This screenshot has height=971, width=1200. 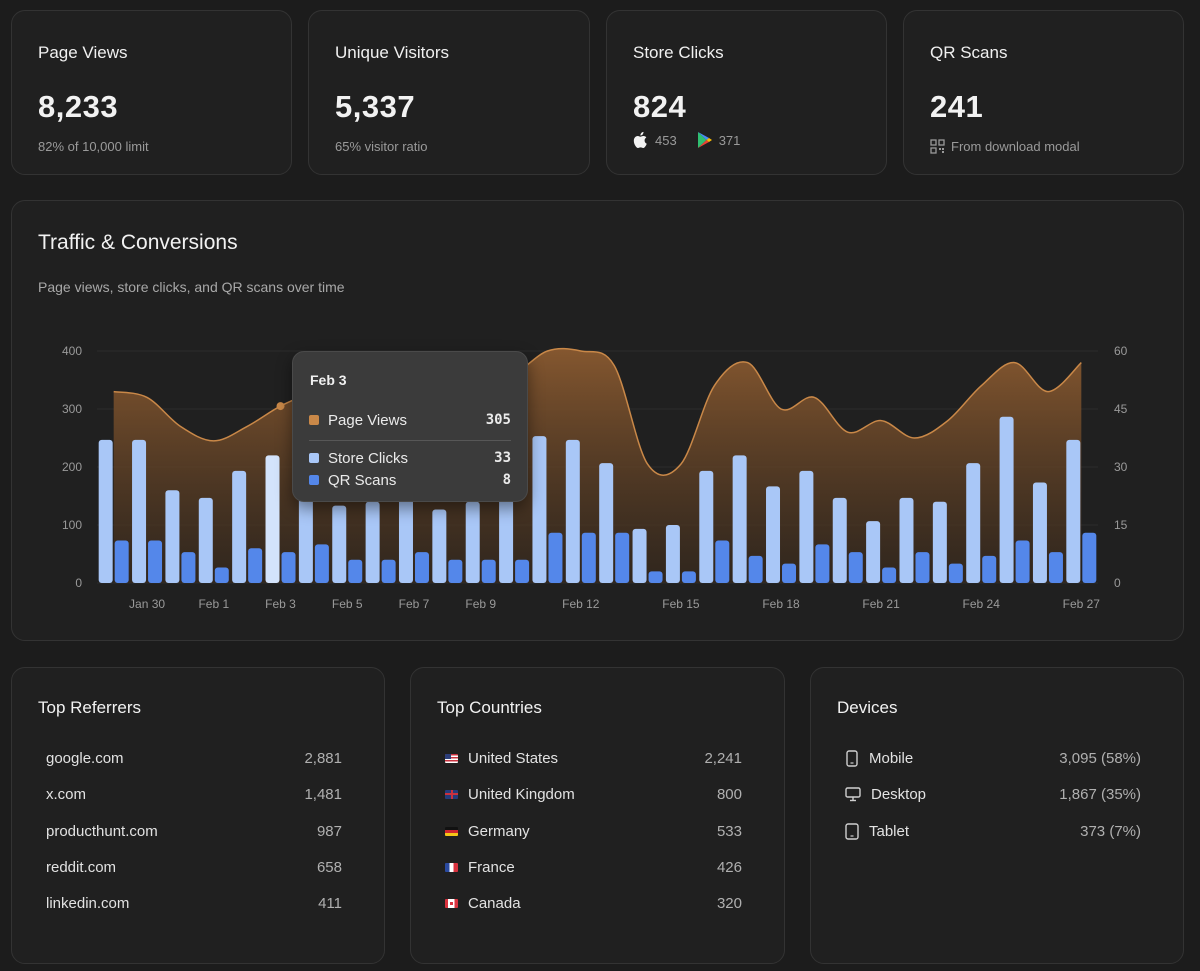 What do you see at coordinates (451, 903) in the screenshot?
I see `canada-flag-icon` at bounding box center [451, 903].